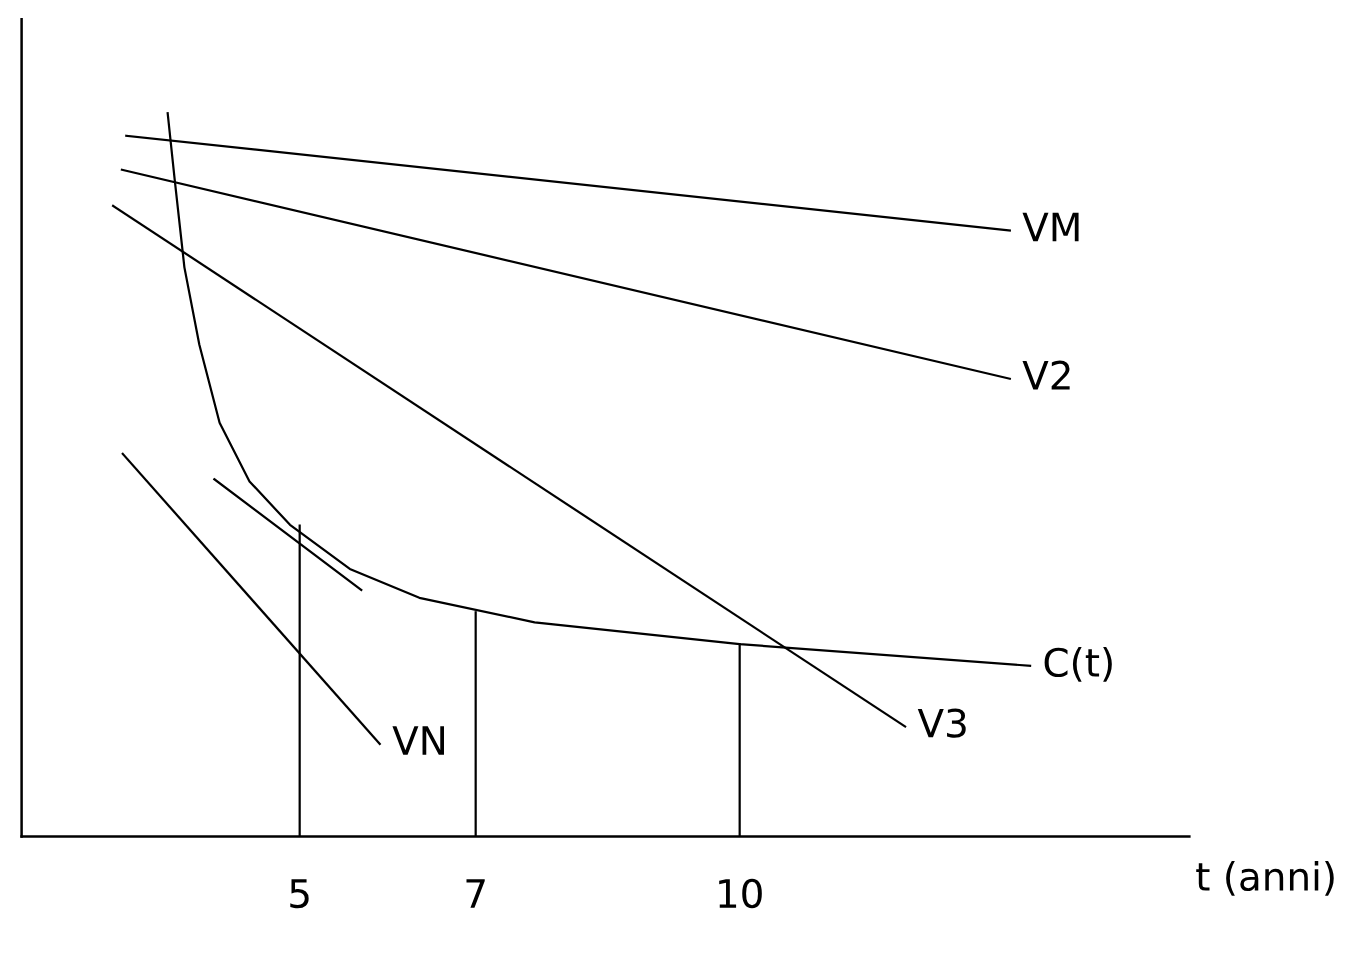 This screenshot has width=1350, height=967. What do you see at coordinates (1078, 664) in the screenshot?
I see `series-label: C(t)` at bounding box center [1078, 664].